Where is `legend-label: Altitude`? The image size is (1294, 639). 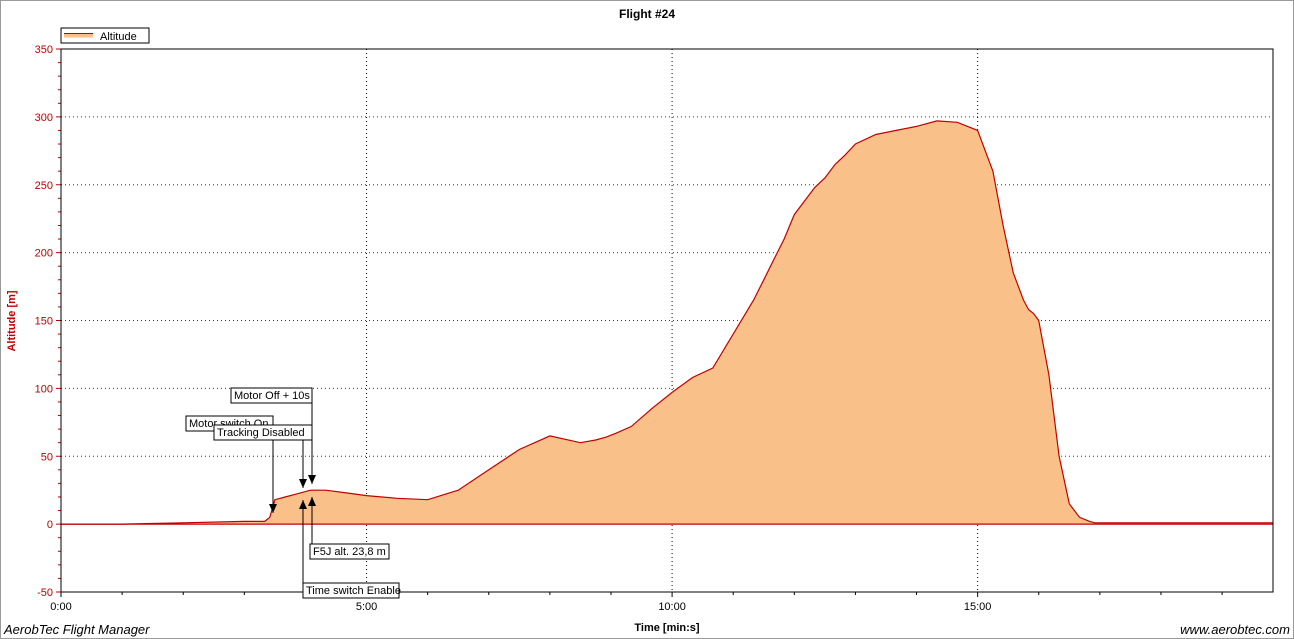 legend-label: Altitude is located at coordinates (118, 37).